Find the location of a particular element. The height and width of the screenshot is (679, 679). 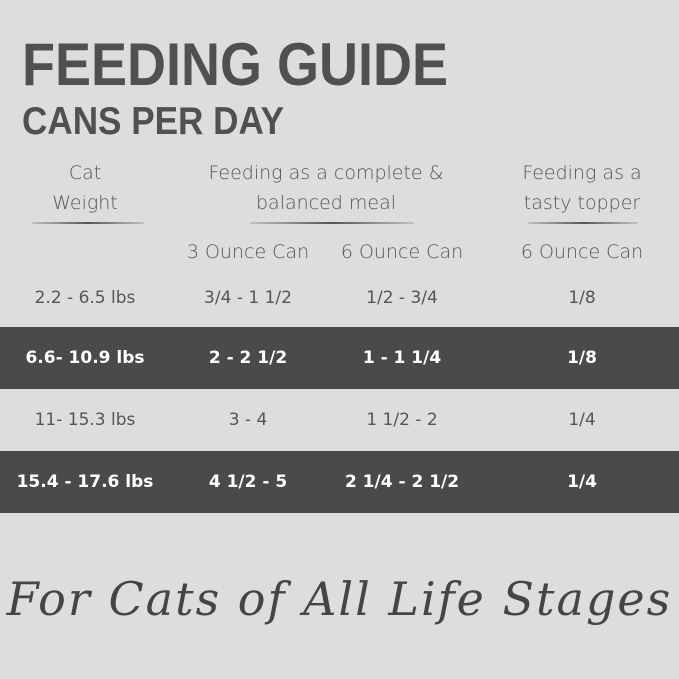

table-row: 2.2 - 6.5 lbs 3/4 - 1 1/2 1/2 - 3/4 1/8 is located at coordinates (339, 298).